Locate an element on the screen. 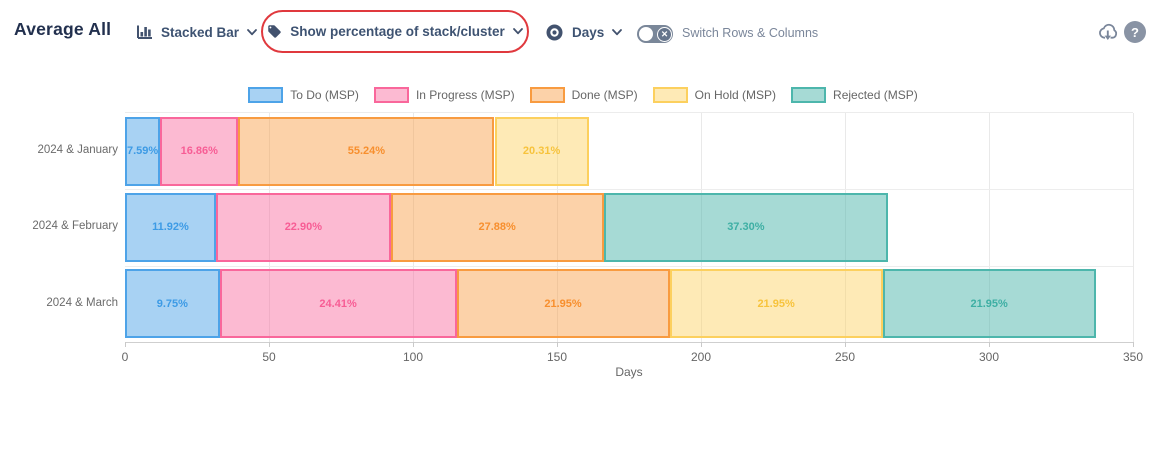 The width and height of the screenshot is (1166, 466). chart-type-dropdown: Stacked Bar is located at coordinates (196, 32).